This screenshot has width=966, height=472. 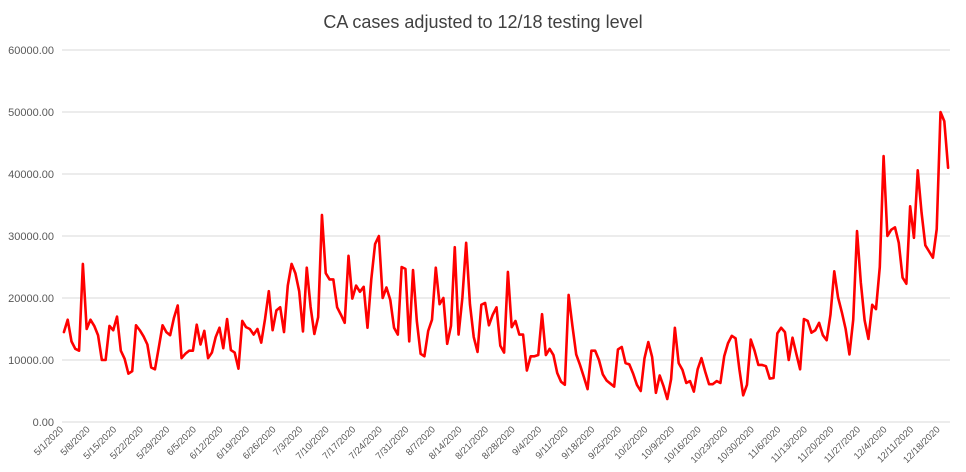 I want to click on y-tick-label: 50000.00, so click(x=31, y=113).